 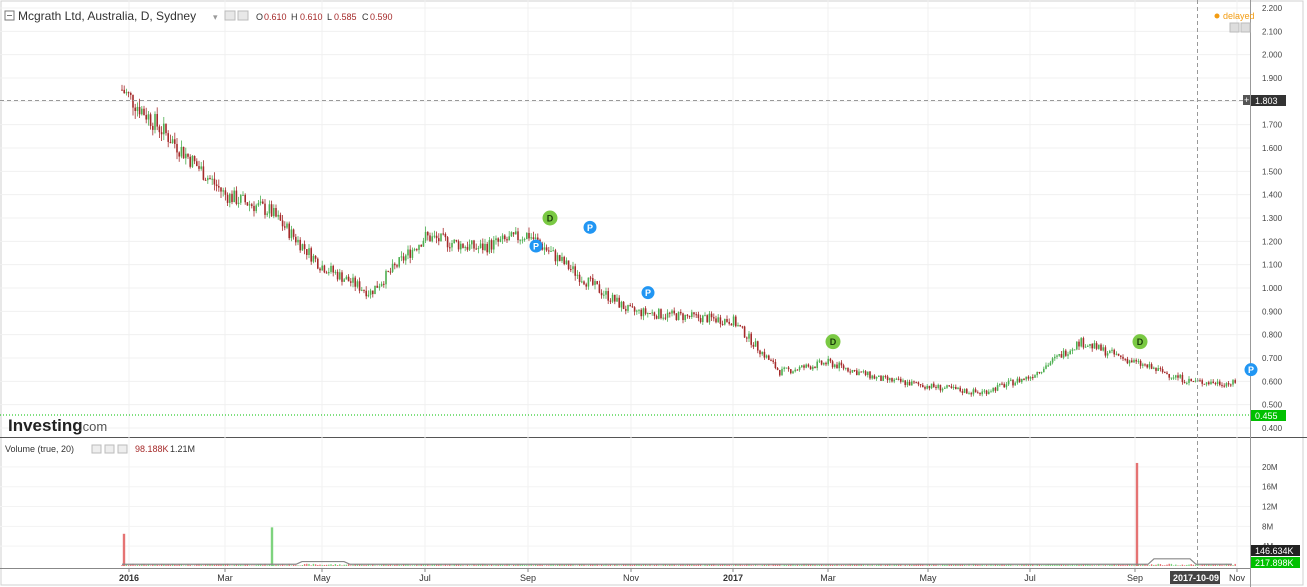 What do you see at coordinates (1245, 27) in the screenshot?
I see `fullscreen-icon` at bounding box center [1245, 27].